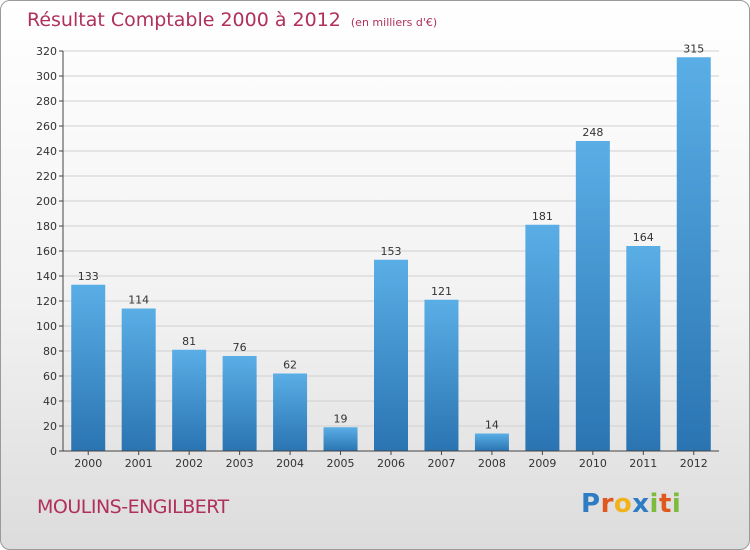 This screenshot has width=750, height=550. What do you see at coordinates (607, 504) in the screenshot?
I see `logo-letter: r` at bounding box center [607, 504].